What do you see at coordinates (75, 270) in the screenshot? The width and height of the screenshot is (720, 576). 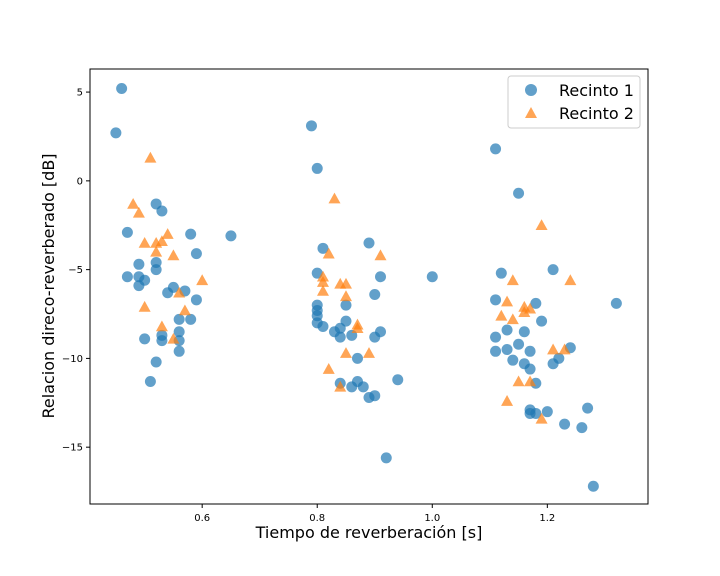 I see `y-tick-label: −5` at bounding box center [75, 270].